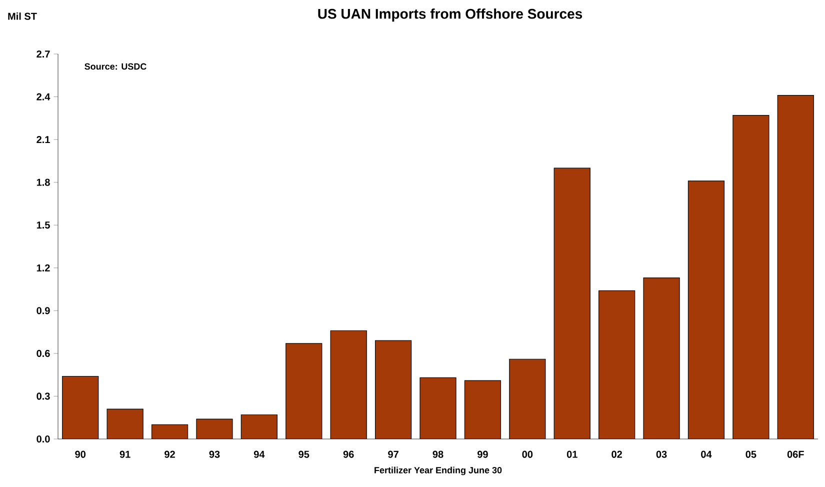  I want to click on x-tick-label: 98, so click(438, 454).